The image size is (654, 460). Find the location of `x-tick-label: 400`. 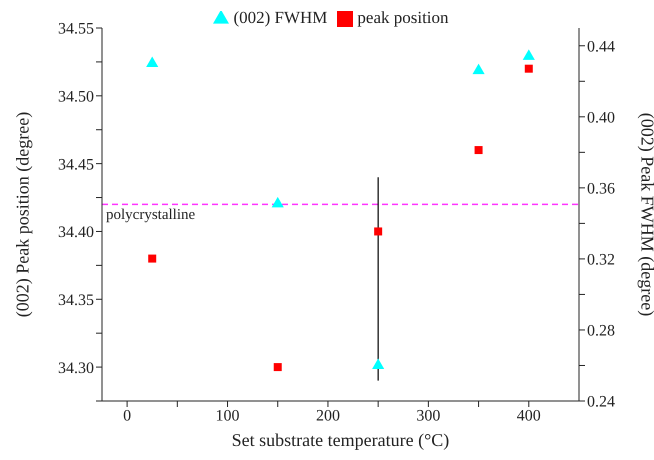

x-tick-label: 400 is located at coordinates (528, 415).